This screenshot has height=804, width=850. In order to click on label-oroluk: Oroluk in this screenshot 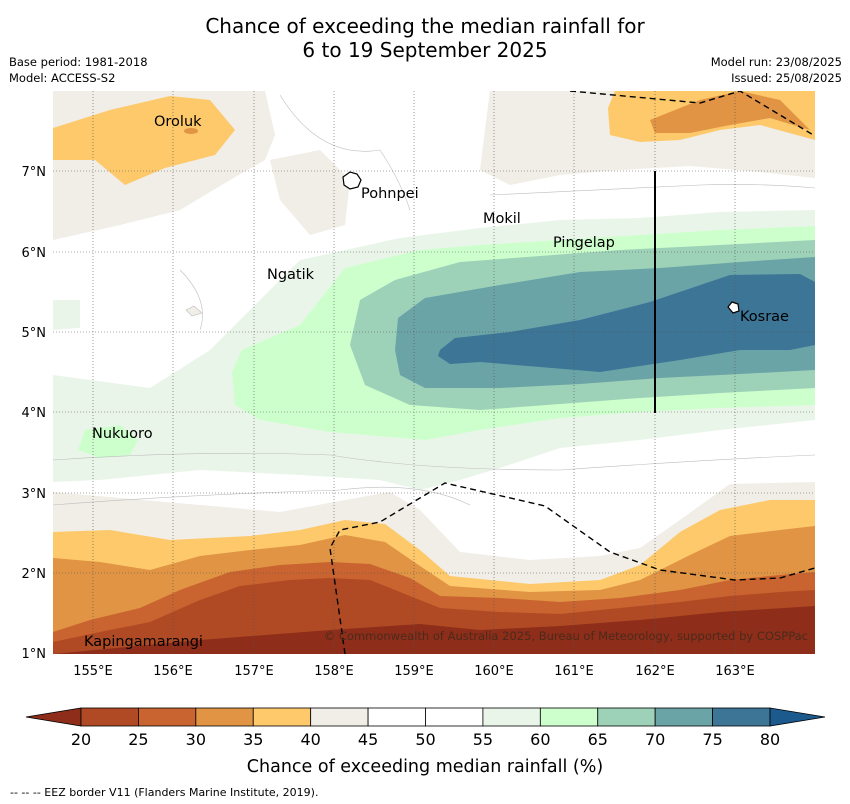, I will do `click(178, 122)`.